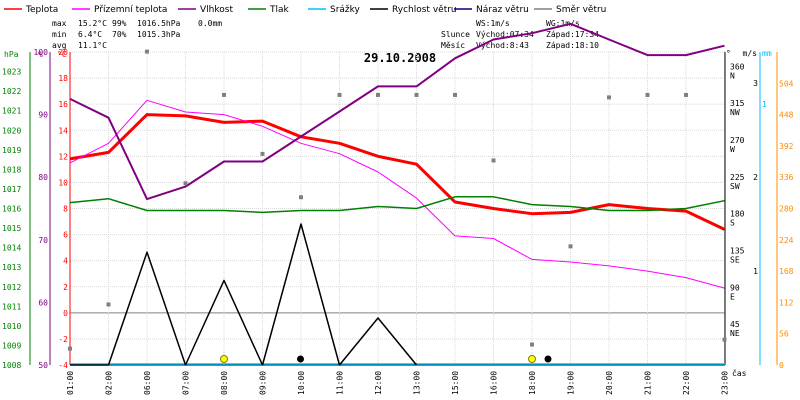 The width and height of the screenshot is (800, 400). Describe the element at coordinates (502, 45) in the screenshot. I see `moon-rise: Východ:8:43` at that location.